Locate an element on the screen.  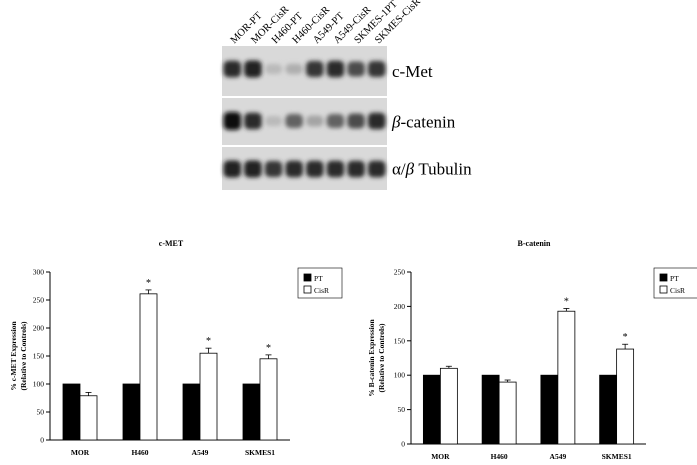
blot-row-label: c-Met is located at coordinates (412, 71).